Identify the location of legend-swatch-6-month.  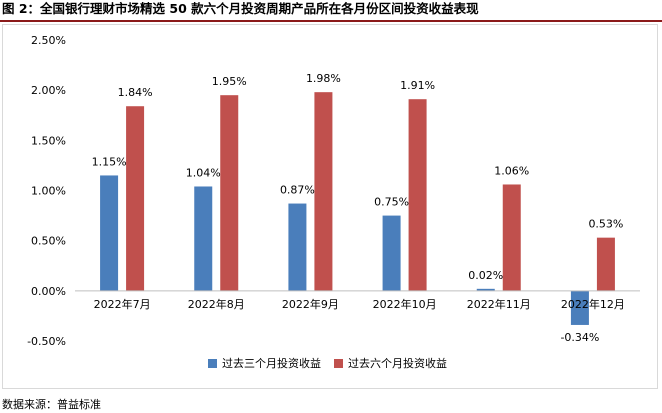
(338, 363).